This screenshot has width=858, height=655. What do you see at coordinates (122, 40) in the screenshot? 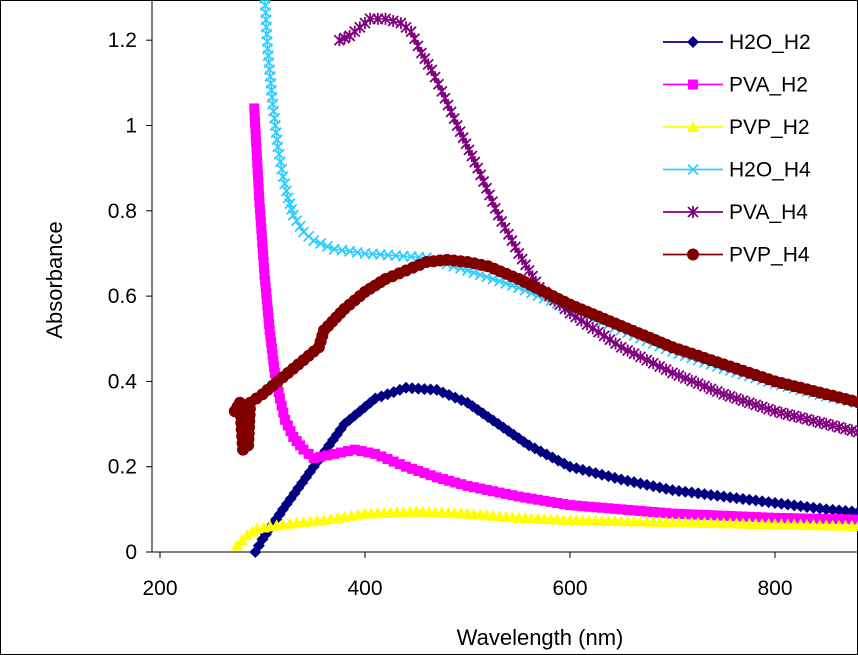
I see `y-tick-label: 1.2` at bounding box center [122, 40].